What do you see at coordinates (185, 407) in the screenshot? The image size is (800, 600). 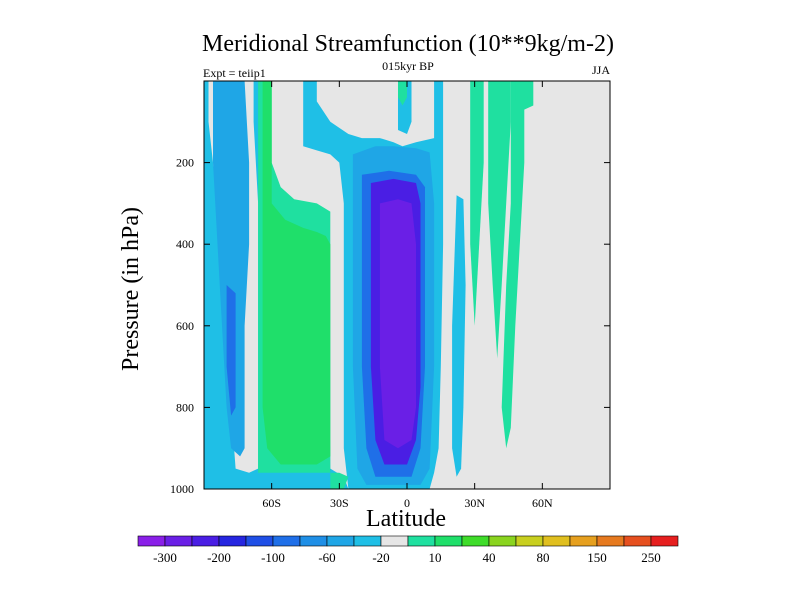 I see `y-tick-label-3: 800` at bounding box center [185, 407].